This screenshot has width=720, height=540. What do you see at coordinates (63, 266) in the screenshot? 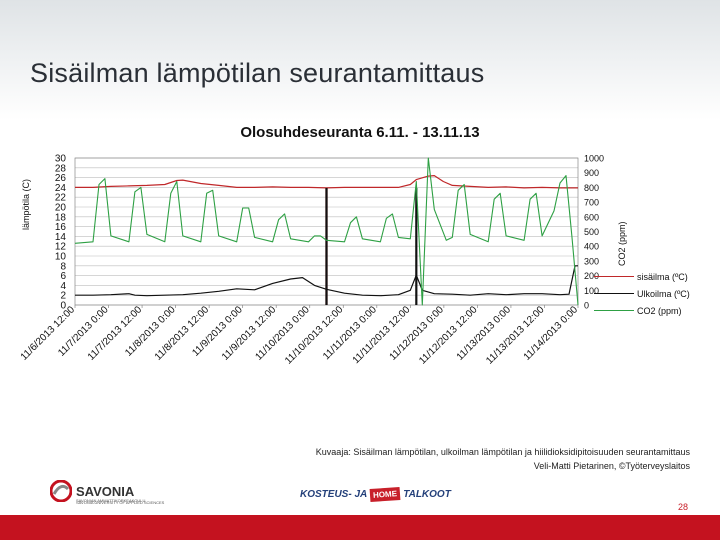
I see `y-tick-left: 8` at bounding box center [63, 266].